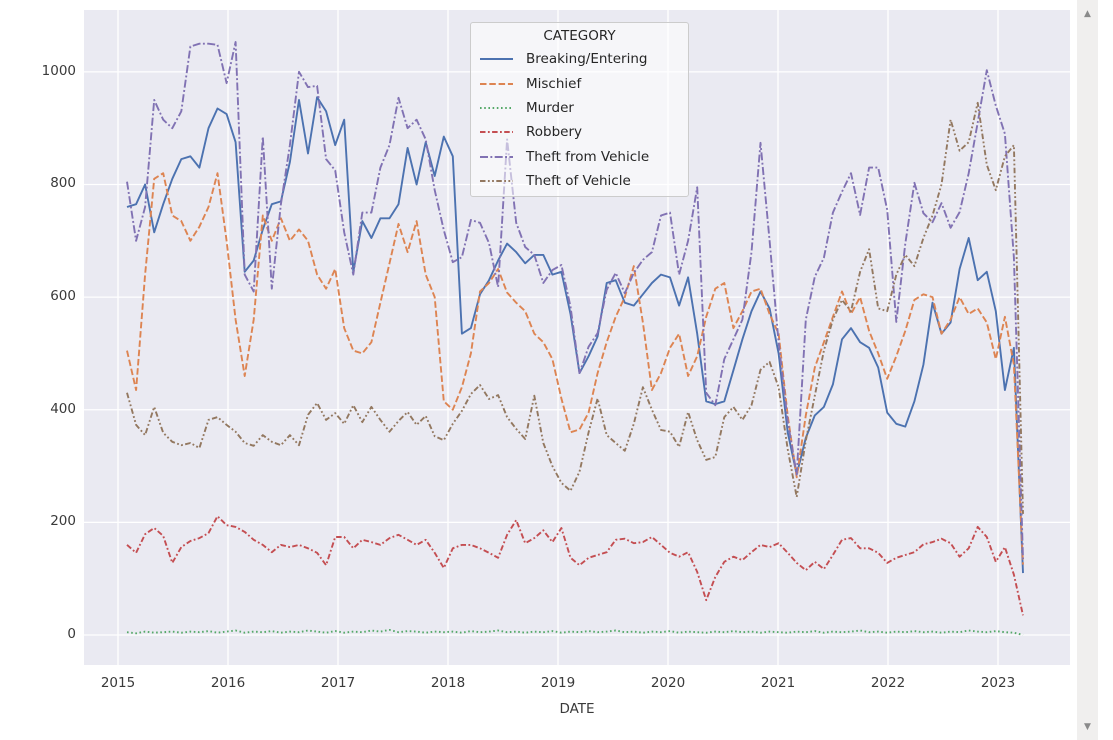  Describe the element at coordinates (778, 683) in the screenshot. I see `x-tick-label: 2021` at that location.